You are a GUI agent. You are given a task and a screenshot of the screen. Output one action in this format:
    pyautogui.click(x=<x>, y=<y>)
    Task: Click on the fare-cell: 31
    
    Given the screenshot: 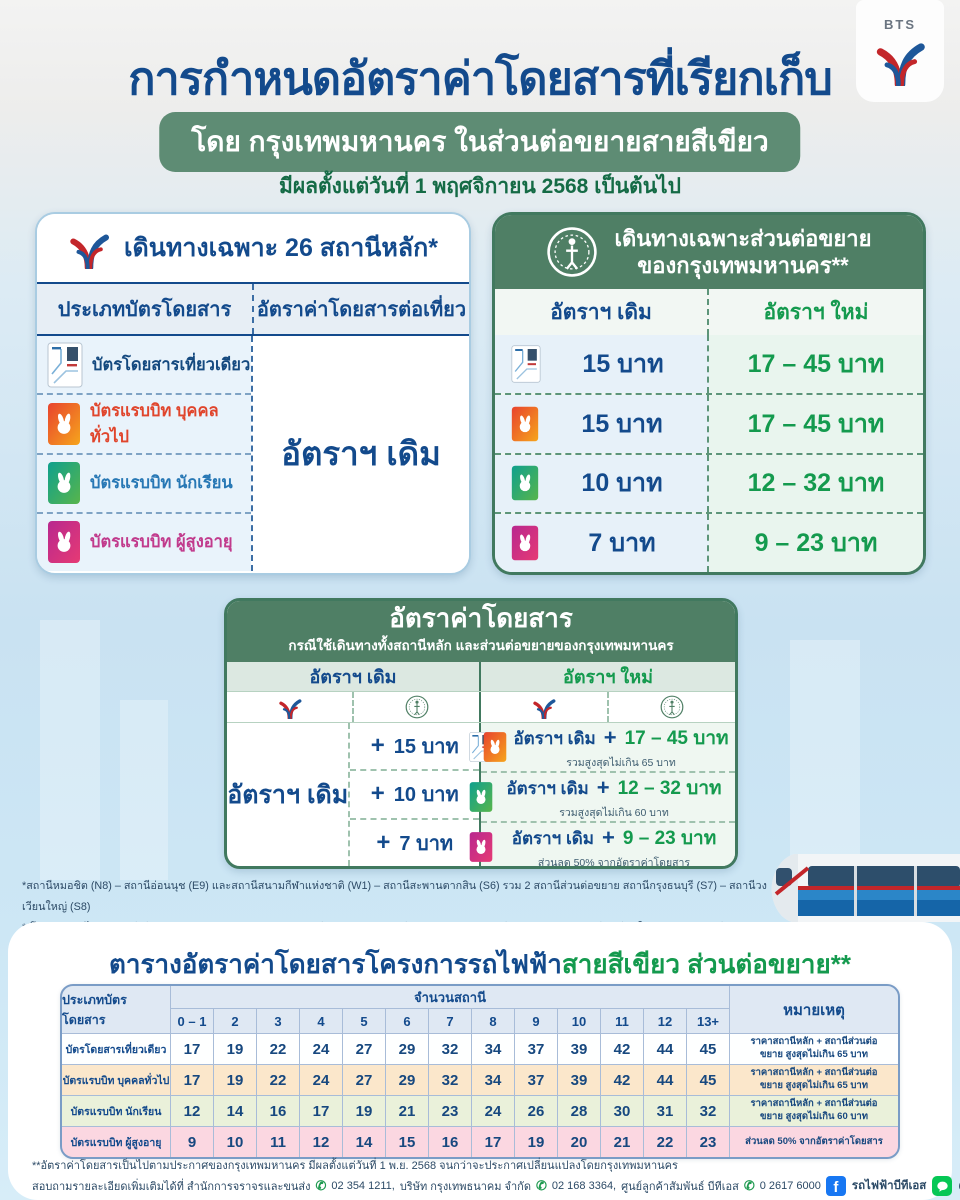 What is the action you would take?
    pyautogui.click(x=665, y=1111)
    